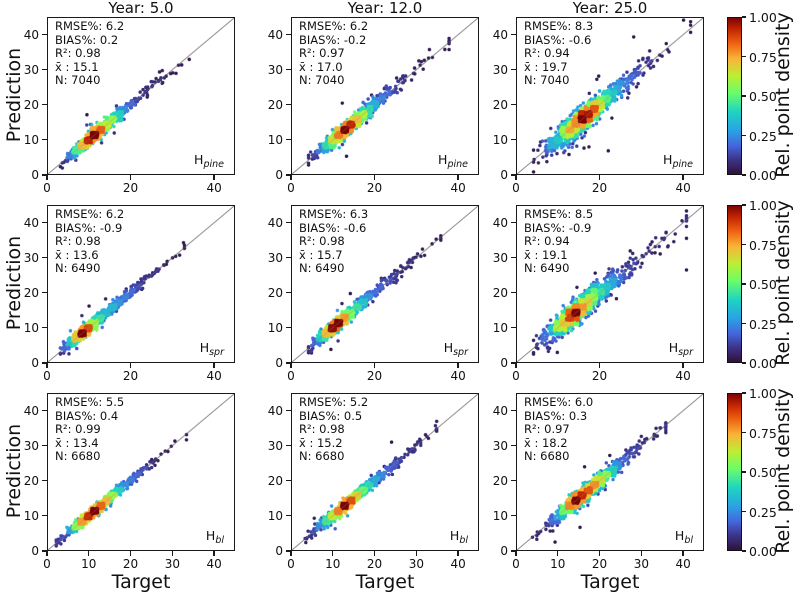 Image resolution: width=800 pixels, height=600 pixels. I want to click on stats-line: BIAS%: -0.9, so click(89, 227).